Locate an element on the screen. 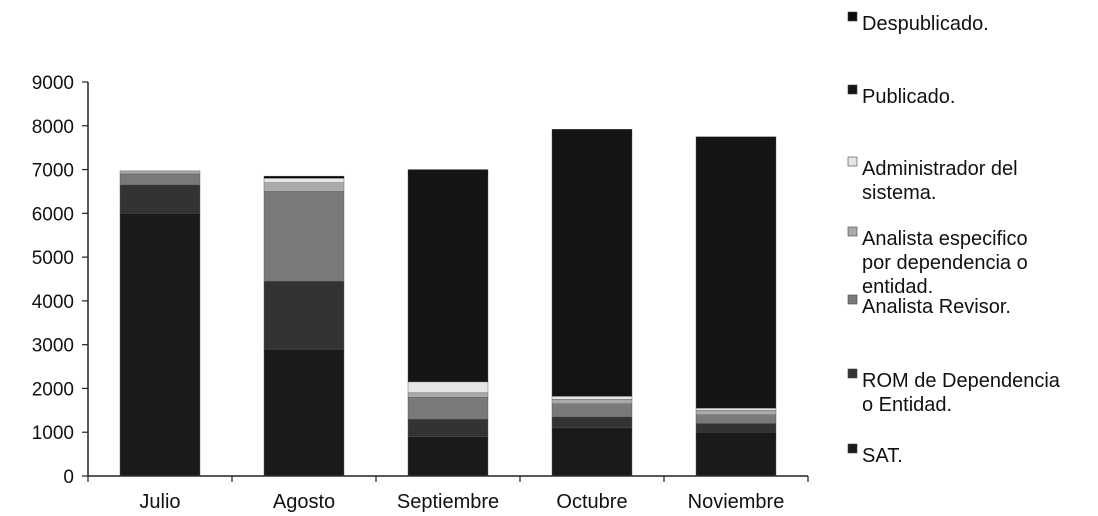 The width and height of the screenshot is (1098, 516). x-tick-label: Julio is located at coordinates (159, 502).